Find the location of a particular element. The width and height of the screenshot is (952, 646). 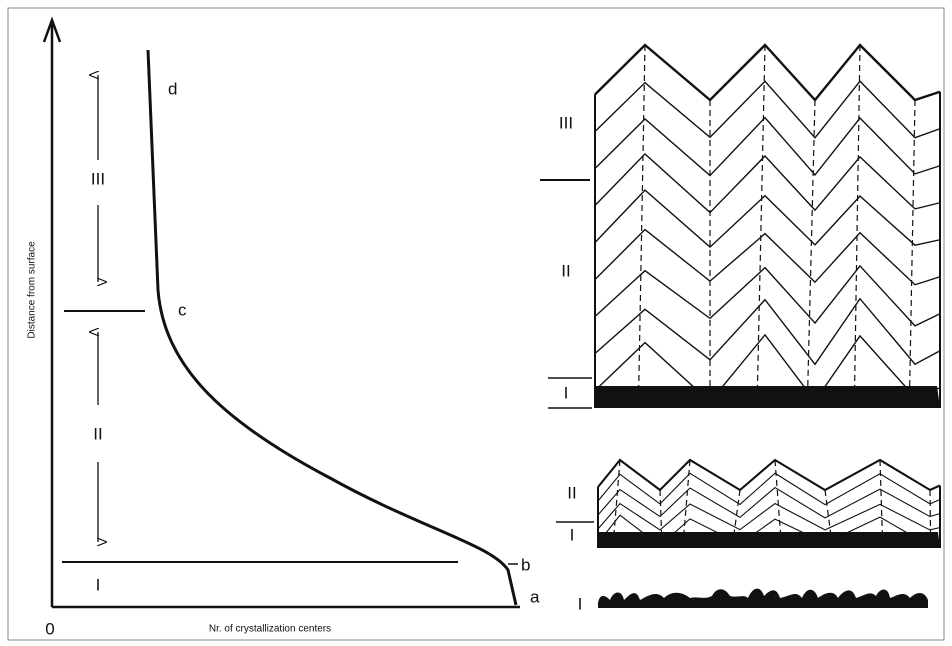

point-label: b is located at coordinates (525, 564).